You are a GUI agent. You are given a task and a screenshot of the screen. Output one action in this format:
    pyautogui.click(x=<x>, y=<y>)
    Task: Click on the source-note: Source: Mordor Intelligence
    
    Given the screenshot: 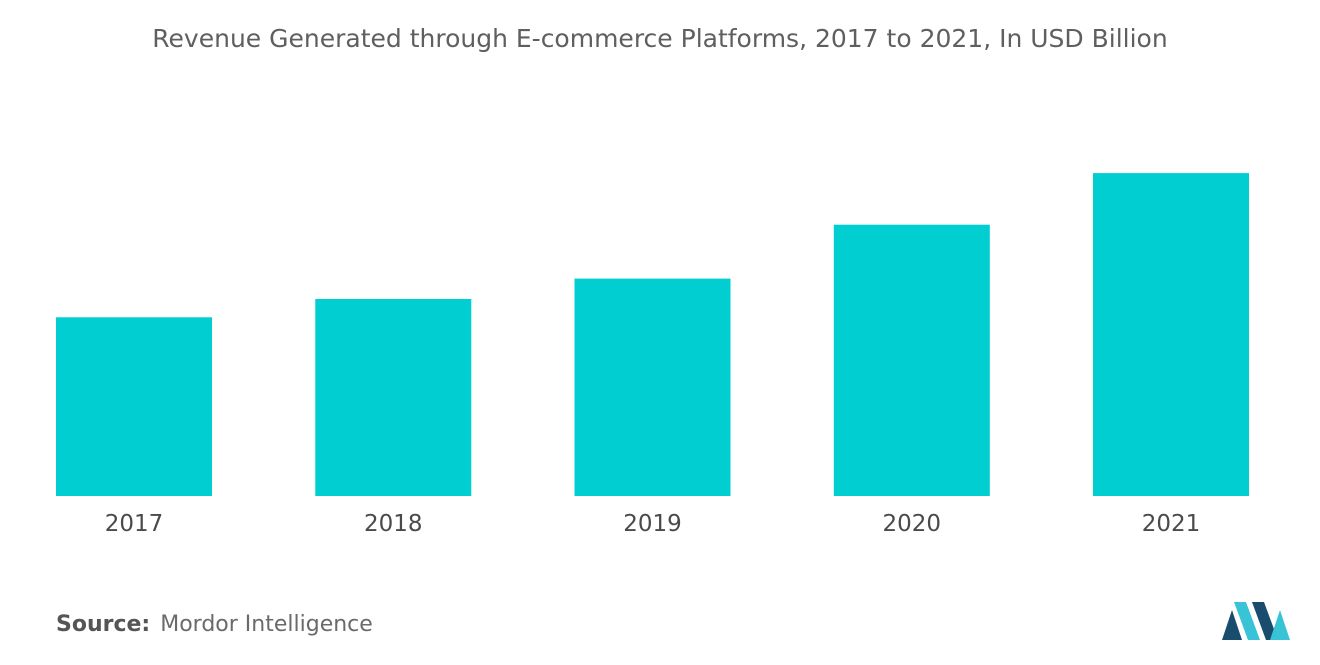 What is the action you would take?
    pyautogui.click(x=214, y=624)
    